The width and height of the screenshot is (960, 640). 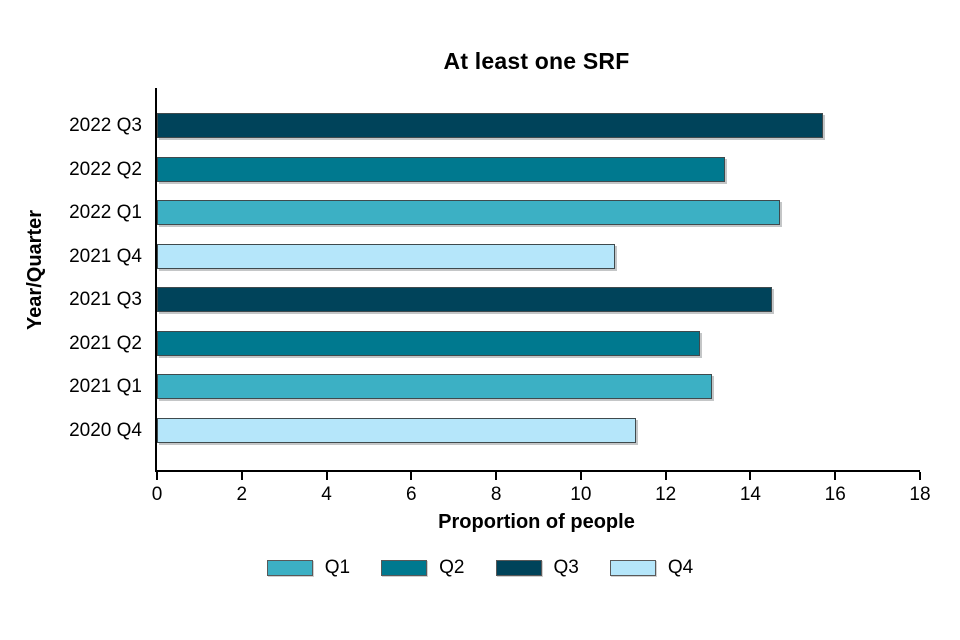 What do you see at coordinates (566, 567) in the screenshot?
I see `legend-label: Q3` at bounding box center [566, 567].